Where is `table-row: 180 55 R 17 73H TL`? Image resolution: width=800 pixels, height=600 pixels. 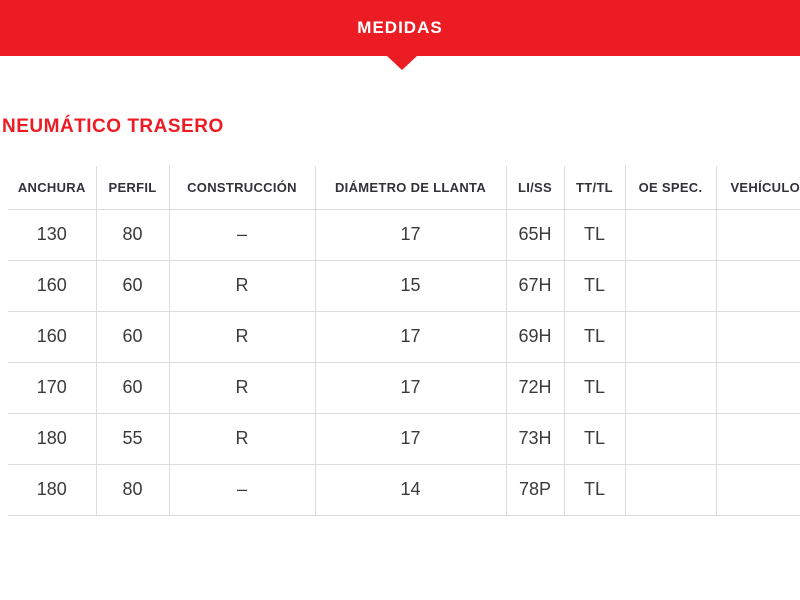
table-row: 180 55 R 17 73H TL is located at coordinates (404, 439).